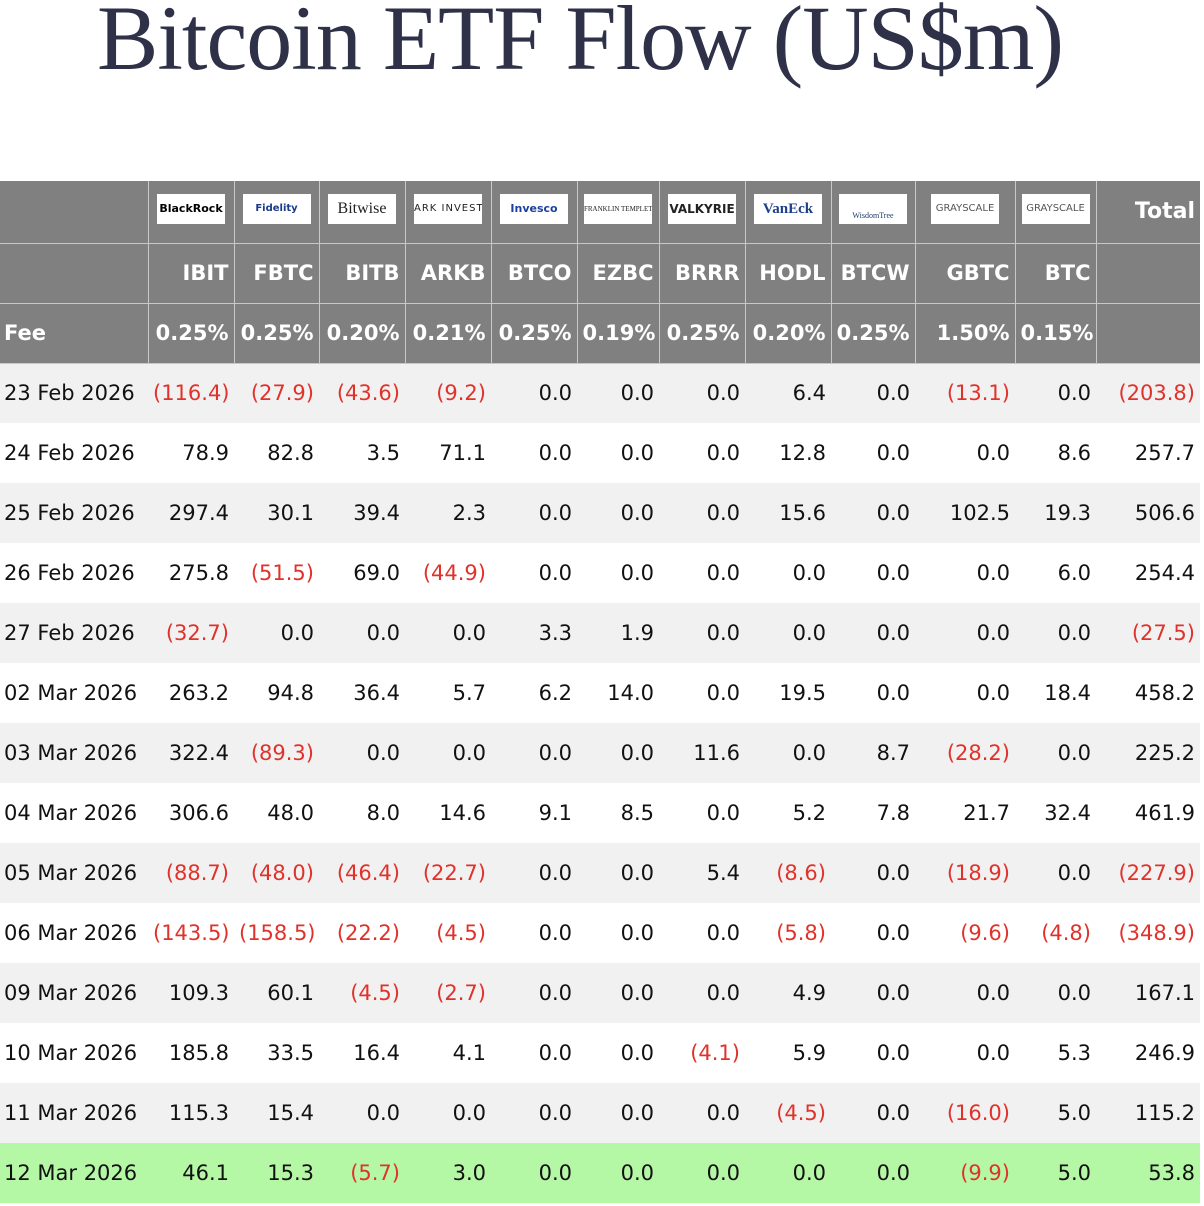 The image size is (1204, 1206). What do you see at coordinates (448, 1053) in the screenshot?
I see `flow-cell: 4.1` at bounding box center [448, 1053].